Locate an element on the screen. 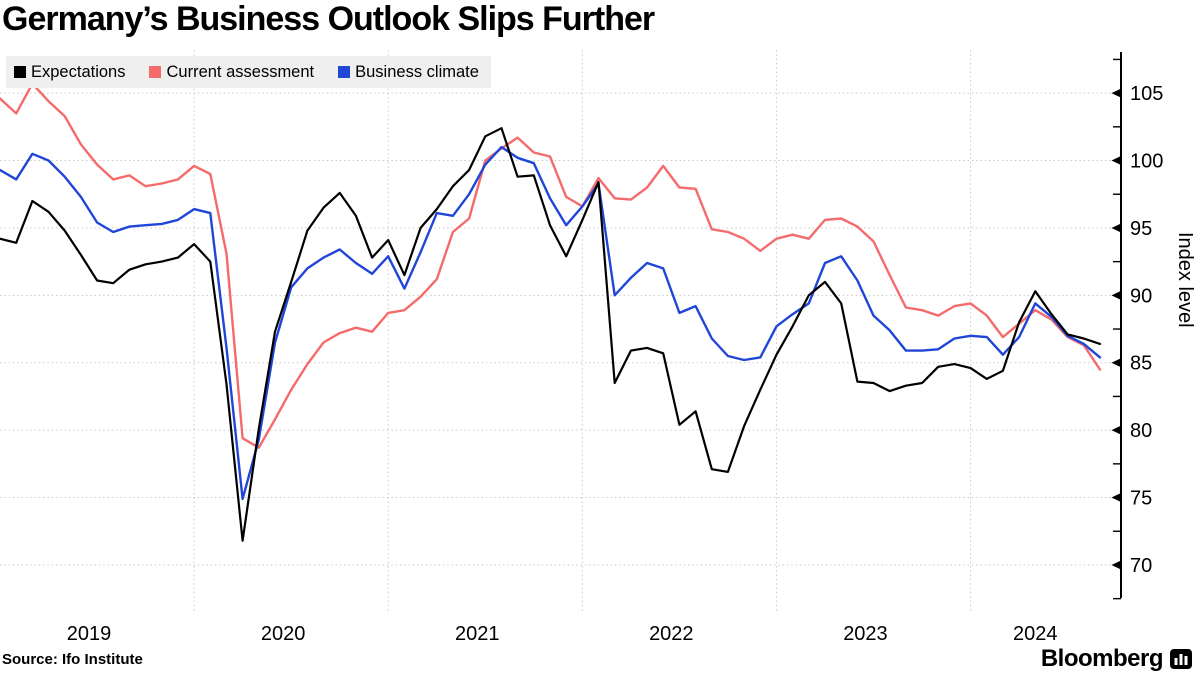  x-year-label-2024: 2024 is located at coordinates (1035, 634).